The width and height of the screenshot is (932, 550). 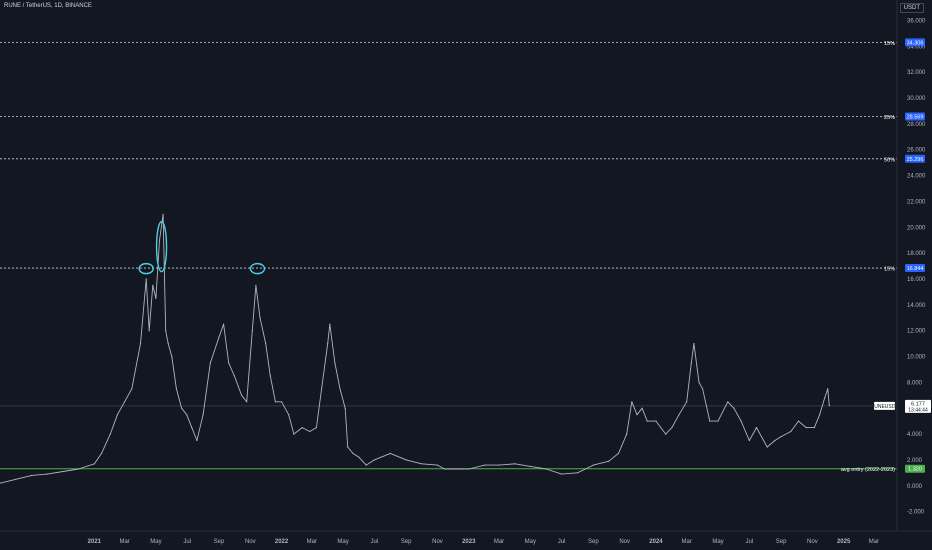 I want to click on x-tick-label: Mar, so click(x=312, y=542).